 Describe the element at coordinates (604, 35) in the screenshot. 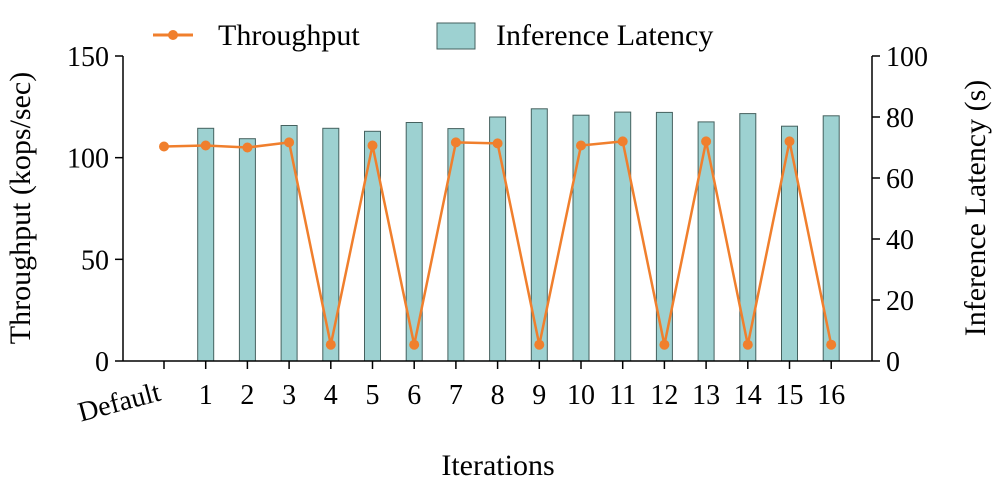

I see `legend-latency-label: Inference Latency` at that location.